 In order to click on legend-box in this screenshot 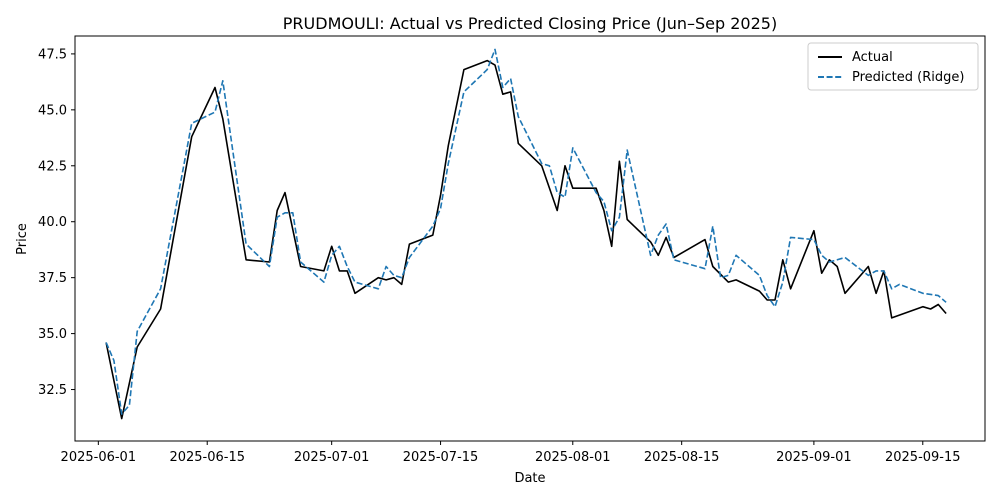, I will do `click(893, 66)`.